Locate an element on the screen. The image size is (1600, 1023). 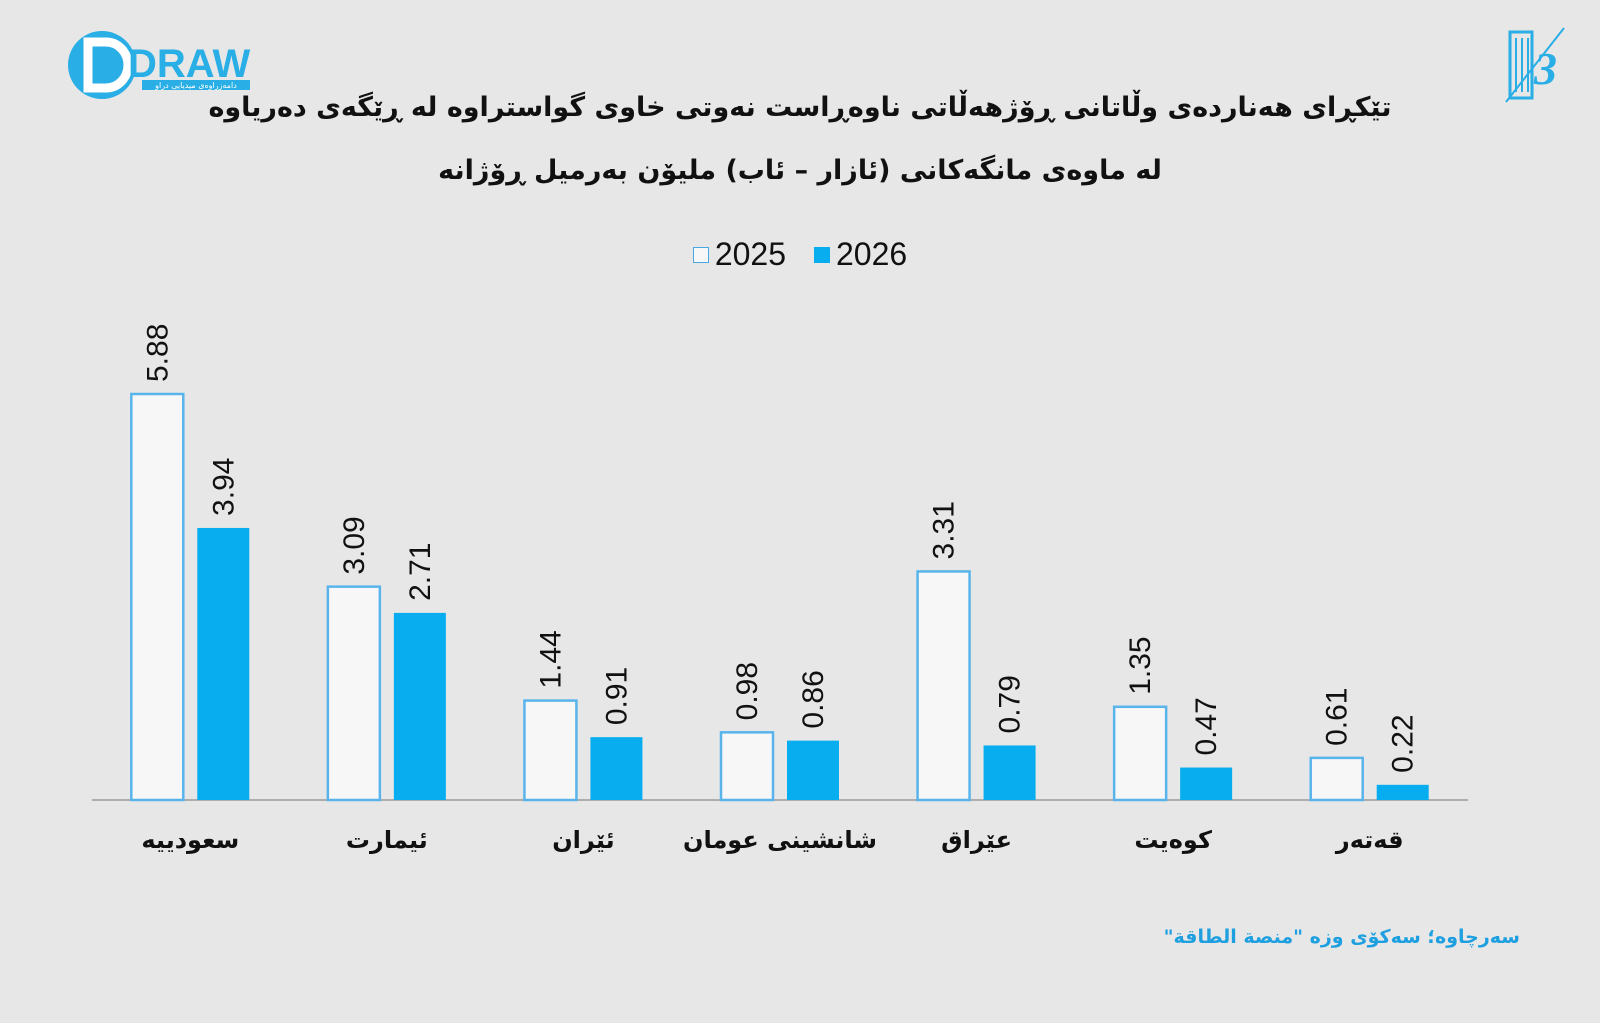
data-label-2025-6: 0.61 is located at coordinates (1337, 716).